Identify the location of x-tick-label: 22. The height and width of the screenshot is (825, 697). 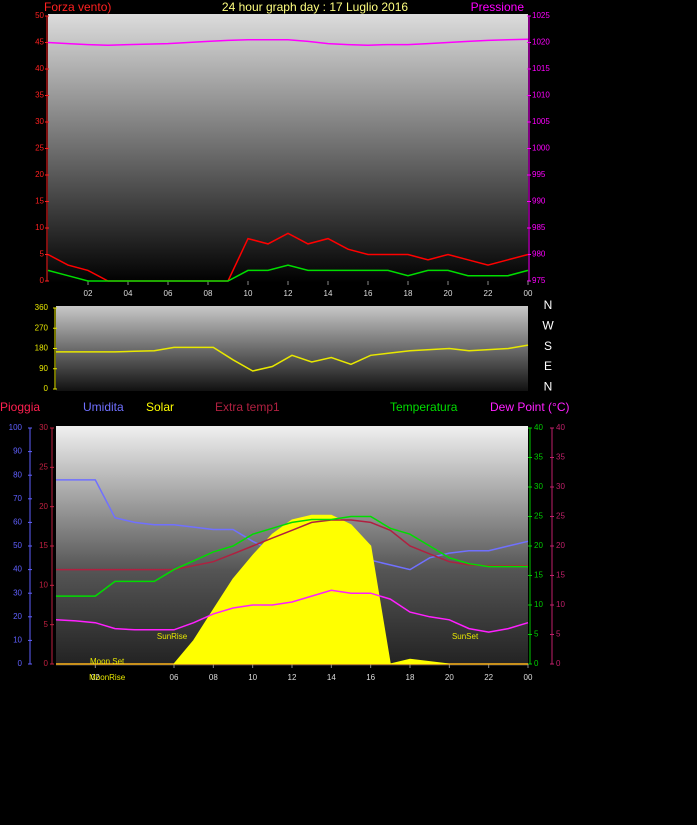
(488, 293).